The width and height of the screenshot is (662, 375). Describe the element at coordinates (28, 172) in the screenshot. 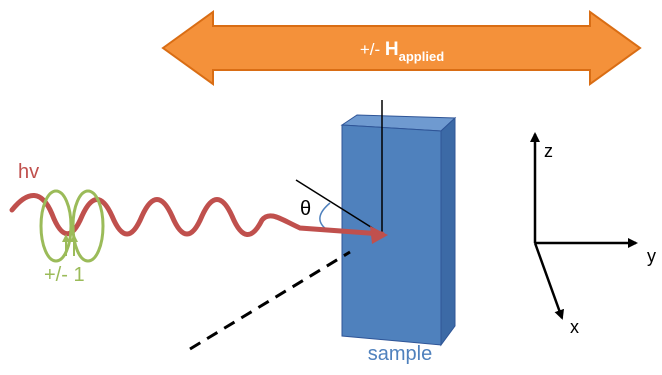

I see `hv-label: hv` at that location.